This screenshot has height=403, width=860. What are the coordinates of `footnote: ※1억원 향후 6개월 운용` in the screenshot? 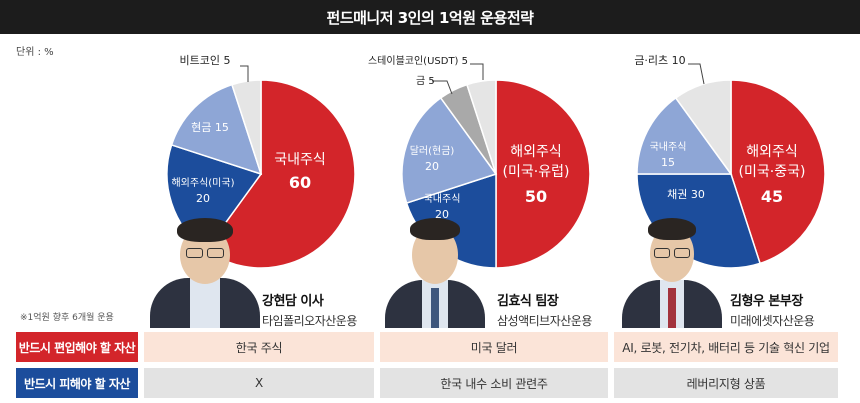 It's located at (67, 318).